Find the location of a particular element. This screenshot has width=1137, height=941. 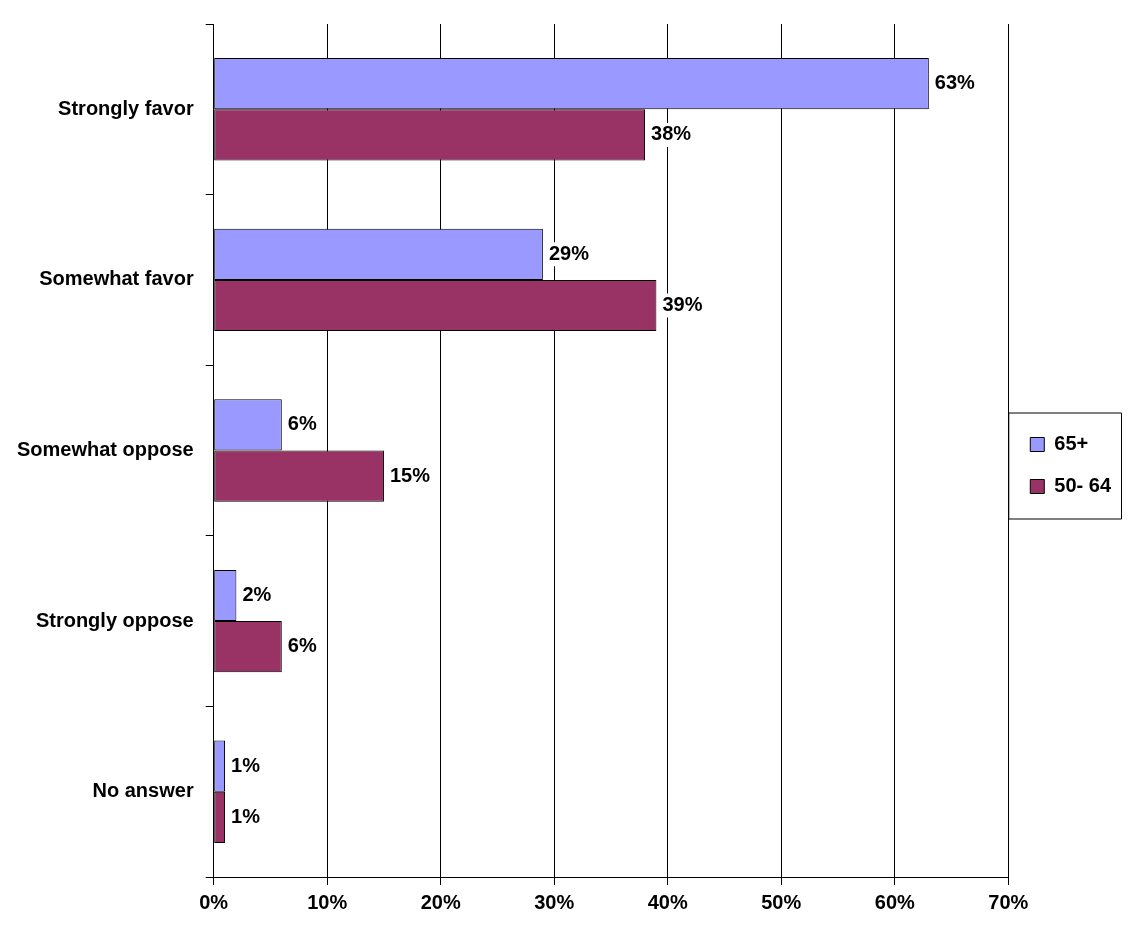

x-tick-label: 40% is located at coordinates (667, 901).